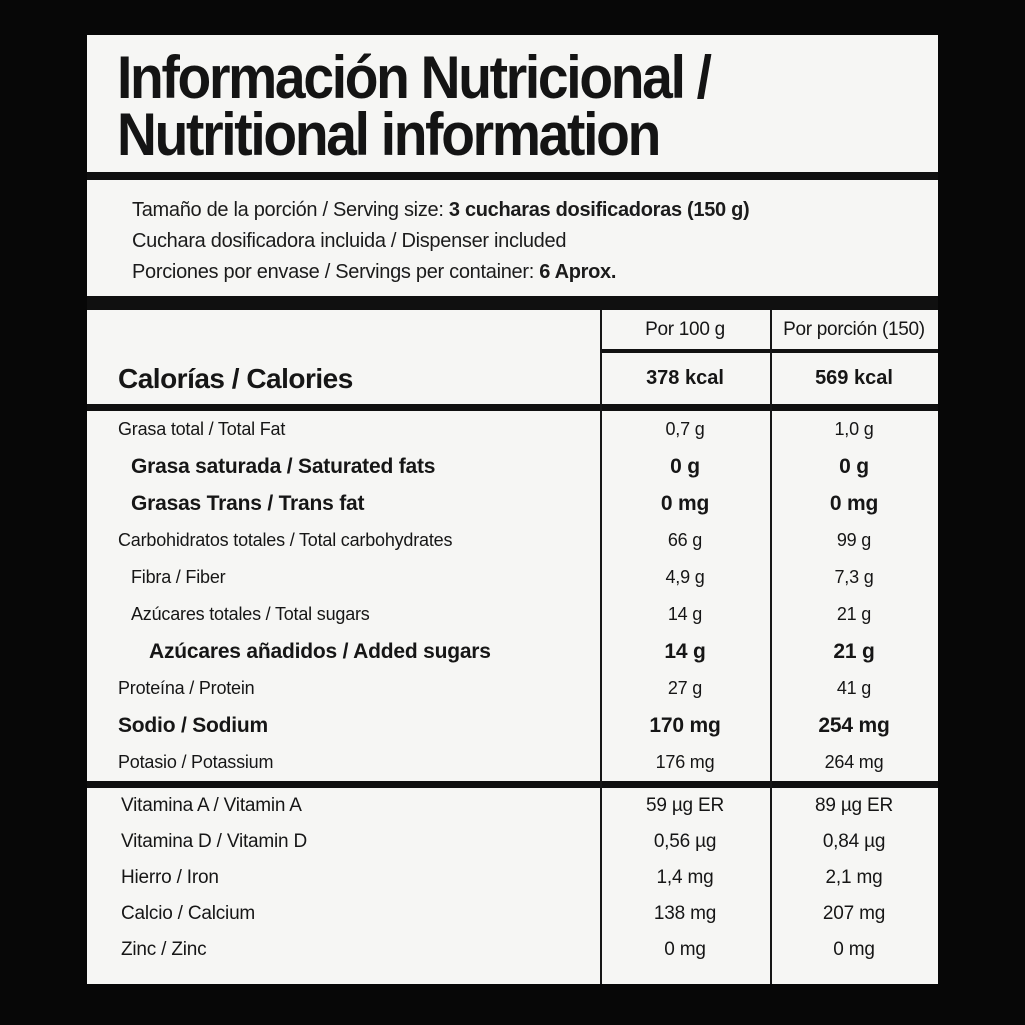 This screenshot has width=1025, height=1025. What do you see at coordinates (343, 331) in the screenshot?
I see `header-empty-cell` at bounding box center [343, 331].